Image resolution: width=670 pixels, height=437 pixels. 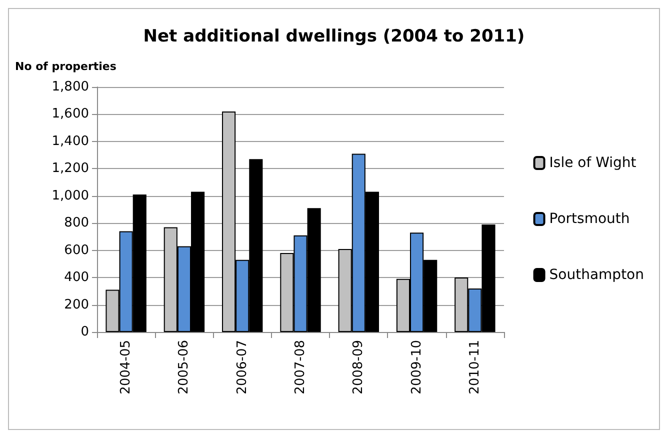 I want to click on chart-title: Net additional dwellings (2004 to 2011), so click(x=334, y=36).